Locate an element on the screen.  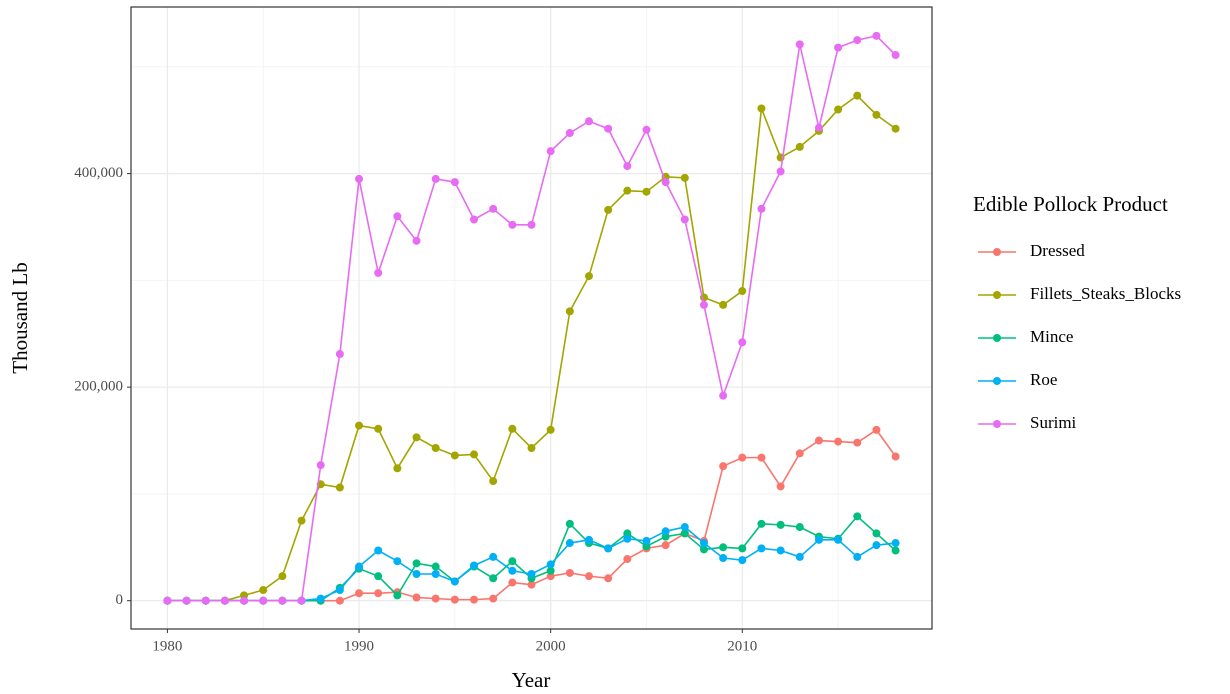
x-axis-title: Year is located at coordinates (531, 680).